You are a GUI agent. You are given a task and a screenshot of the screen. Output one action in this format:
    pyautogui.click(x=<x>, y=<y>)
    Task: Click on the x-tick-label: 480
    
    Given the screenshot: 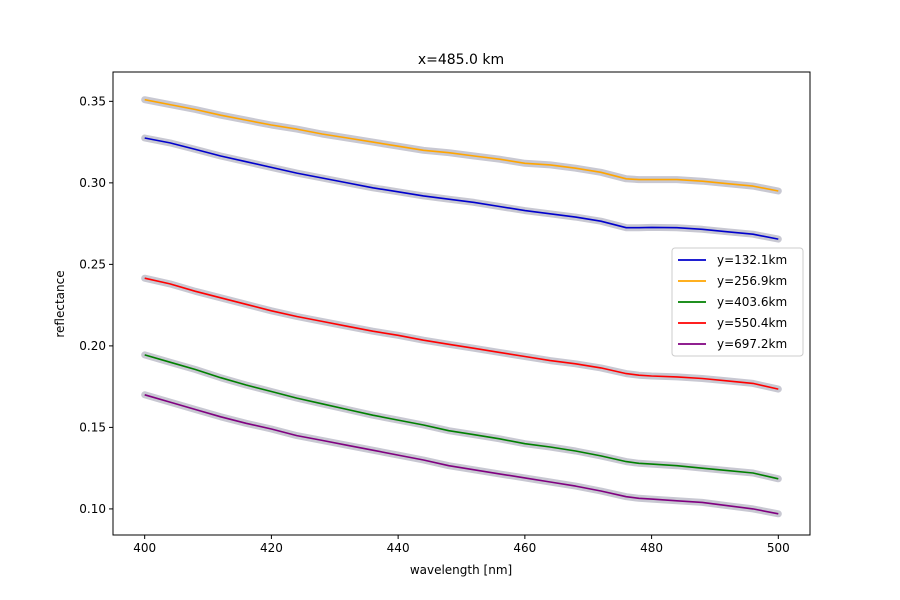 What is the action you would take?
    pyautogui.click(x=651, y=548)
    